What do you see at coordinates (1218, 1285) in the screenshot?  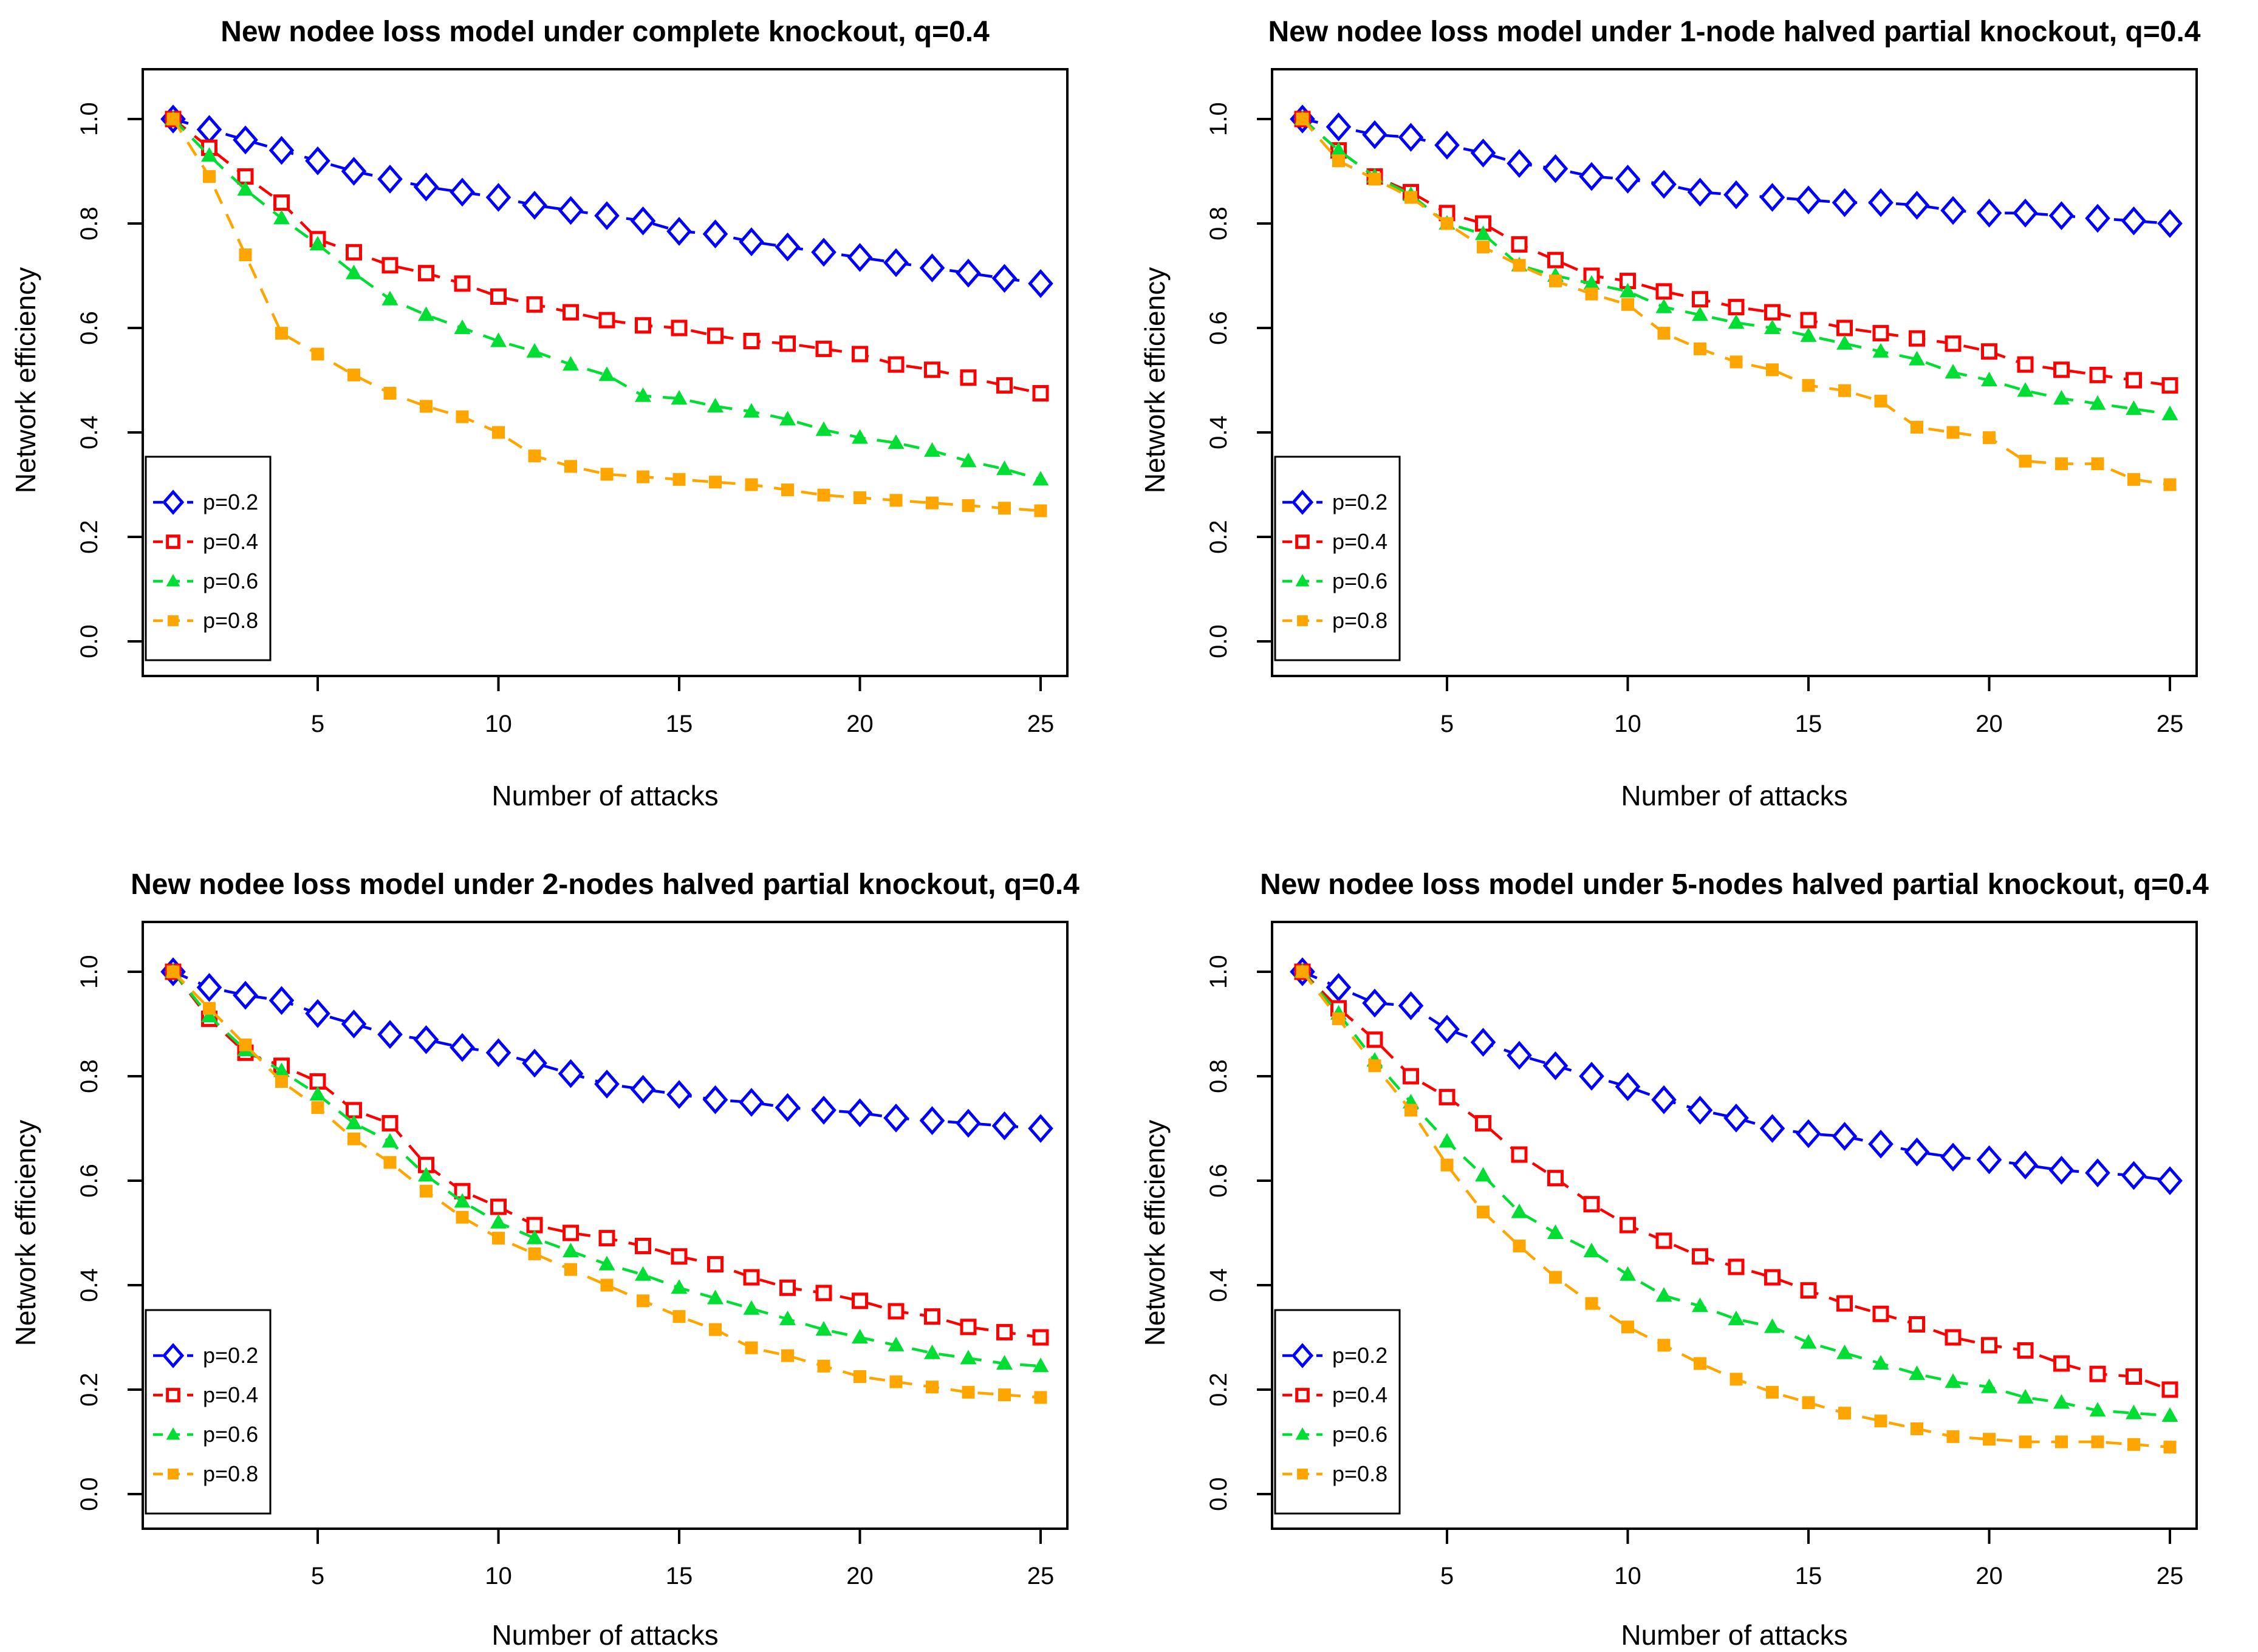 I see `y-tick-label: 0.4` at bounding box center [1218, 1285].